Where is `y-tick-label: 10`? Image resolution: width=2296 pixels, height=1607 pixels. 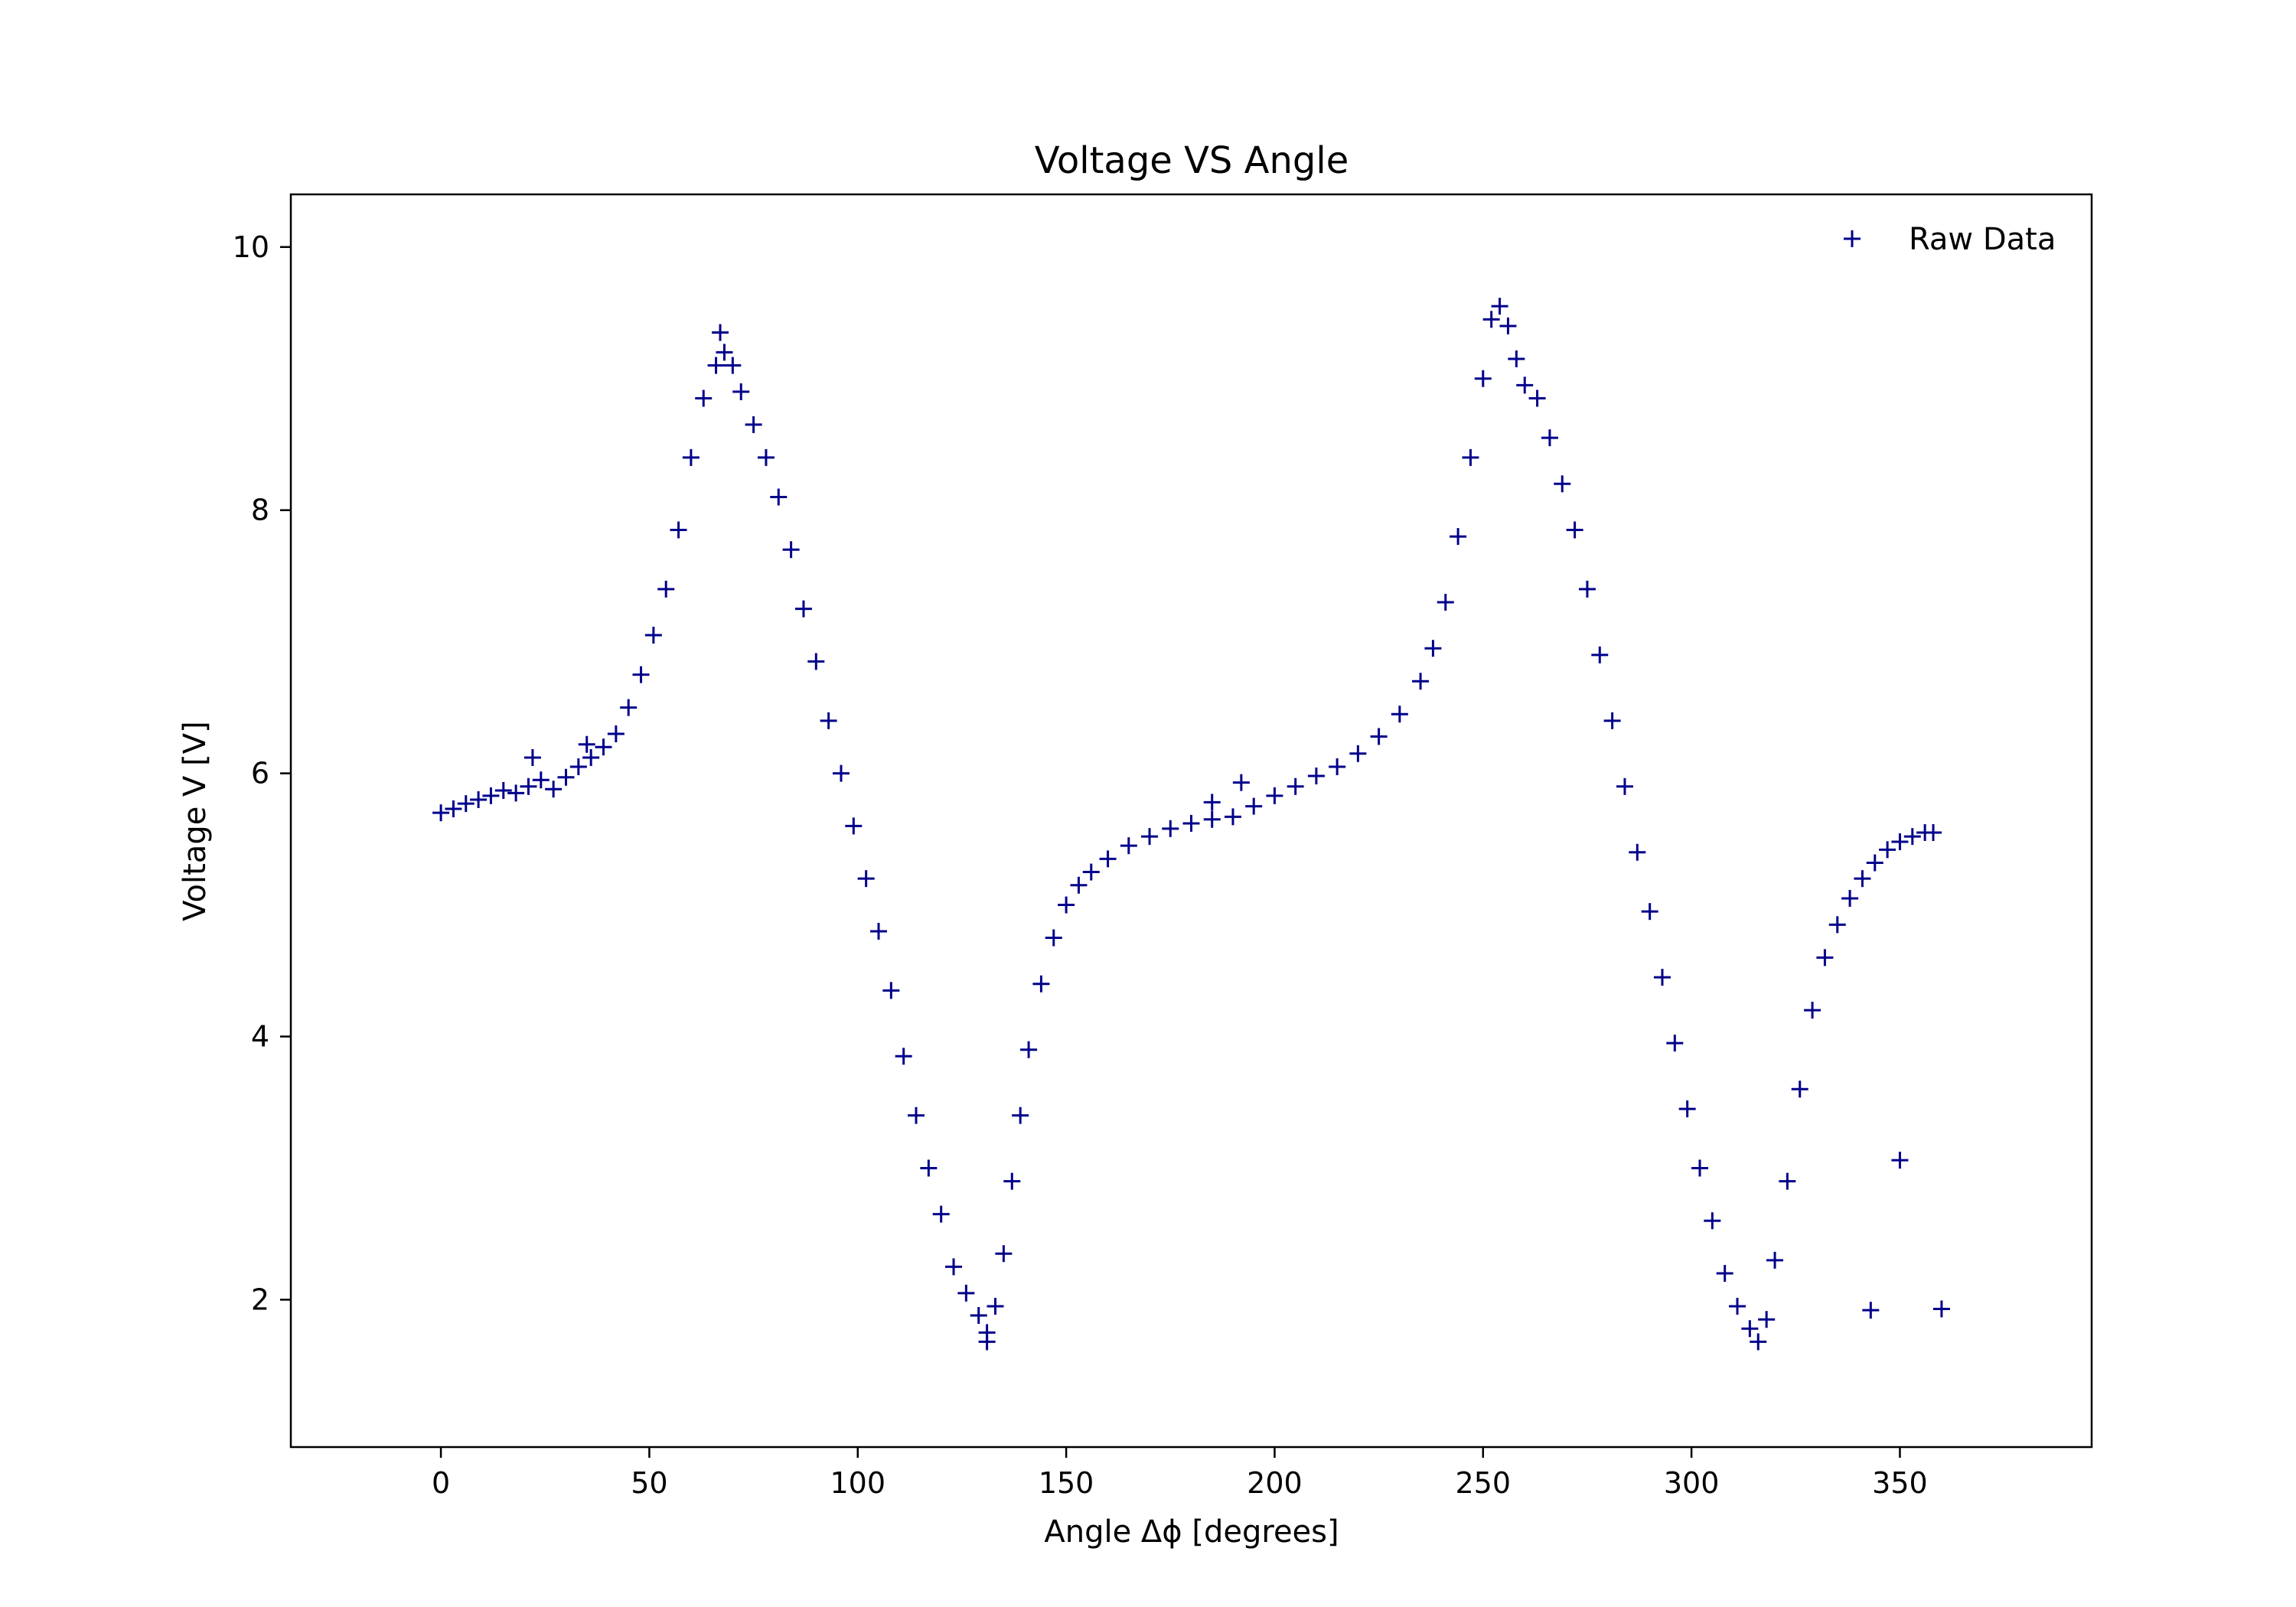
y-tick-label: 10 is located at coordinates (251, 247).